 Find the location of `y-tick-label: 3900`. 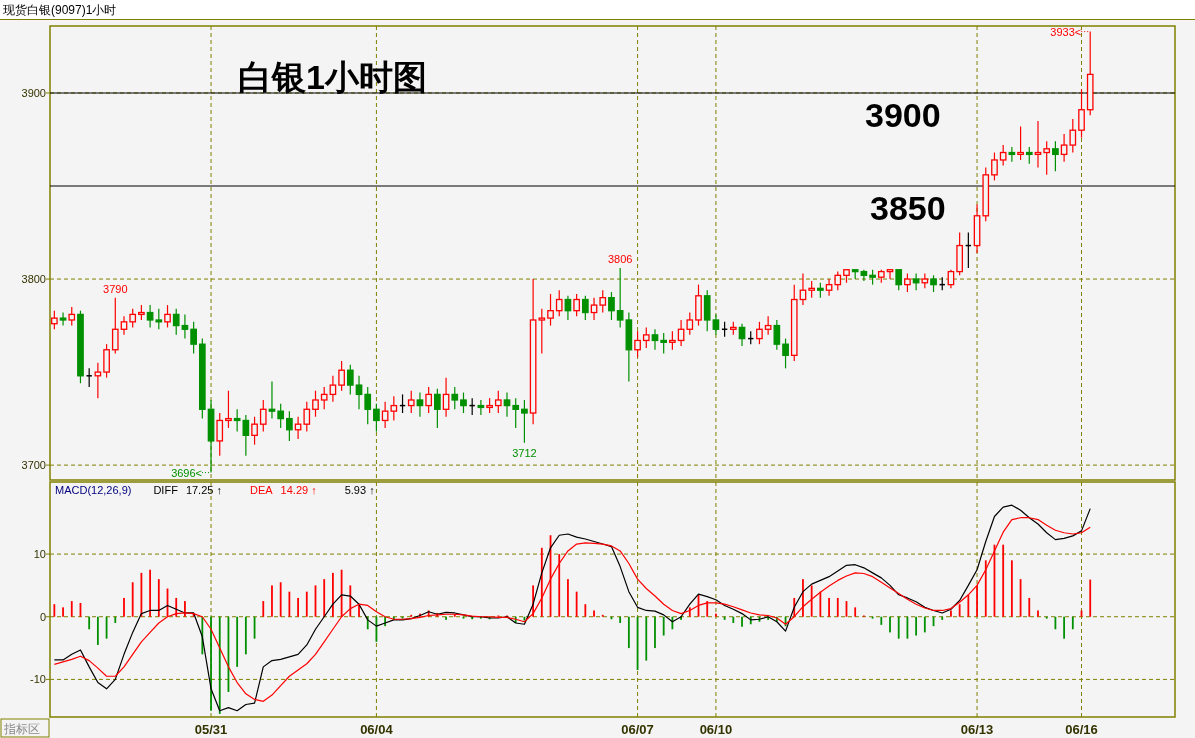

y-tick-label: 3900 is located at coordinates (33, 92).